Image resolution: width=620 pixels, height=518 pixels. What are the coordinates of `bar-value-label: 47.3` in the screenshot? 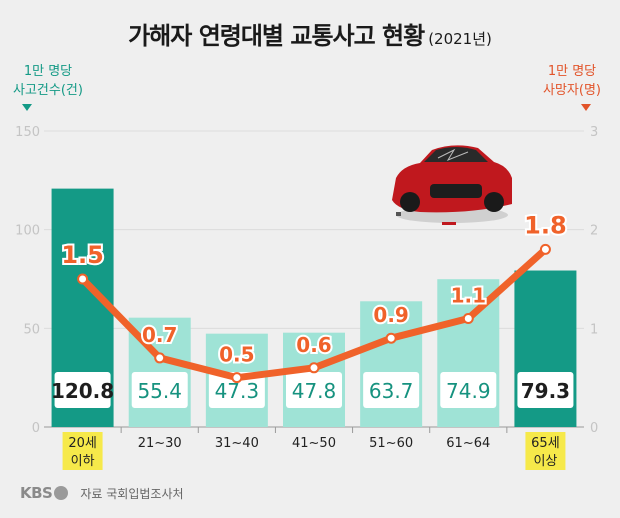 It's located at (237, 391).